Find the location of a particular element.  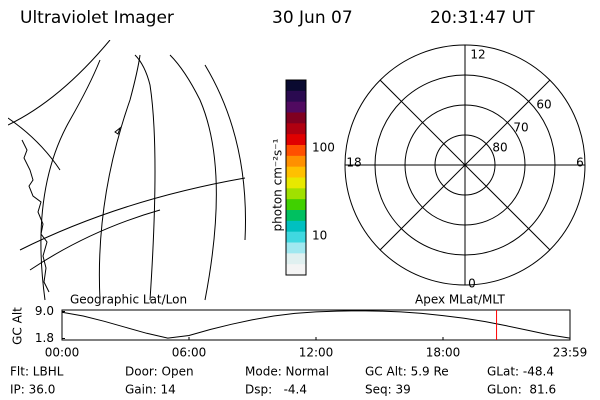

y-tick-label: 9.0 is located at coordinates (44, 311).